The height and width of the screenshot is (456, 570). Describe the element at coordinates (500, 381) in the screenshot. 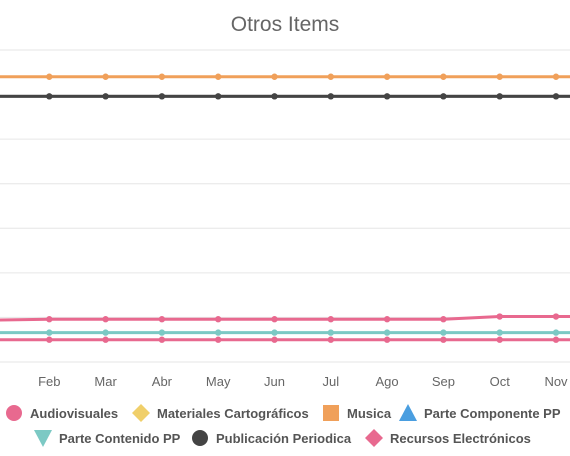

I see `x-tick-label: Oct` at that location.